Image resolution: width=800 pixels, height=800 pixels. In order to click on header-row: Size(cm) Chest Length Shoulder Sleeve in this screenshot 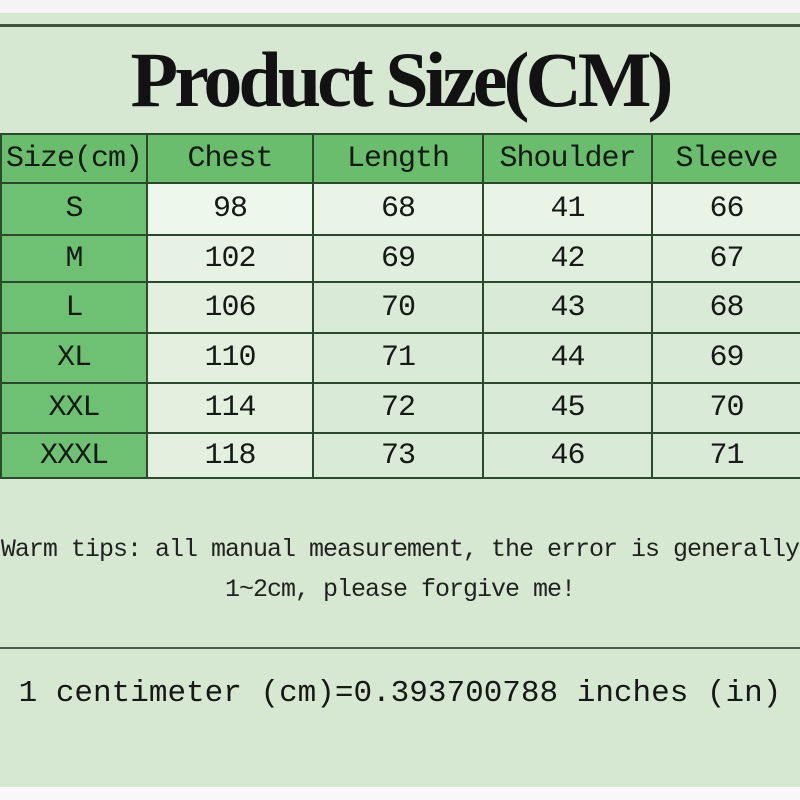, I will do `click(400, 158)`.